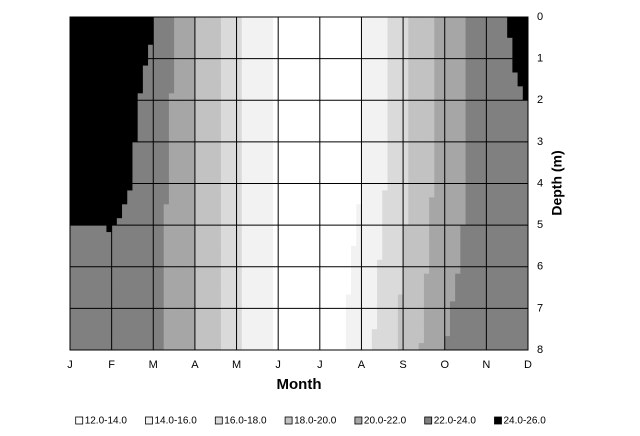 Image resolution: width=640 pixels, height=436 pixels. Describe the element at coordinates (315, 421) in the screenshot. I see `legend-label: 18.0-20.0` at that location.